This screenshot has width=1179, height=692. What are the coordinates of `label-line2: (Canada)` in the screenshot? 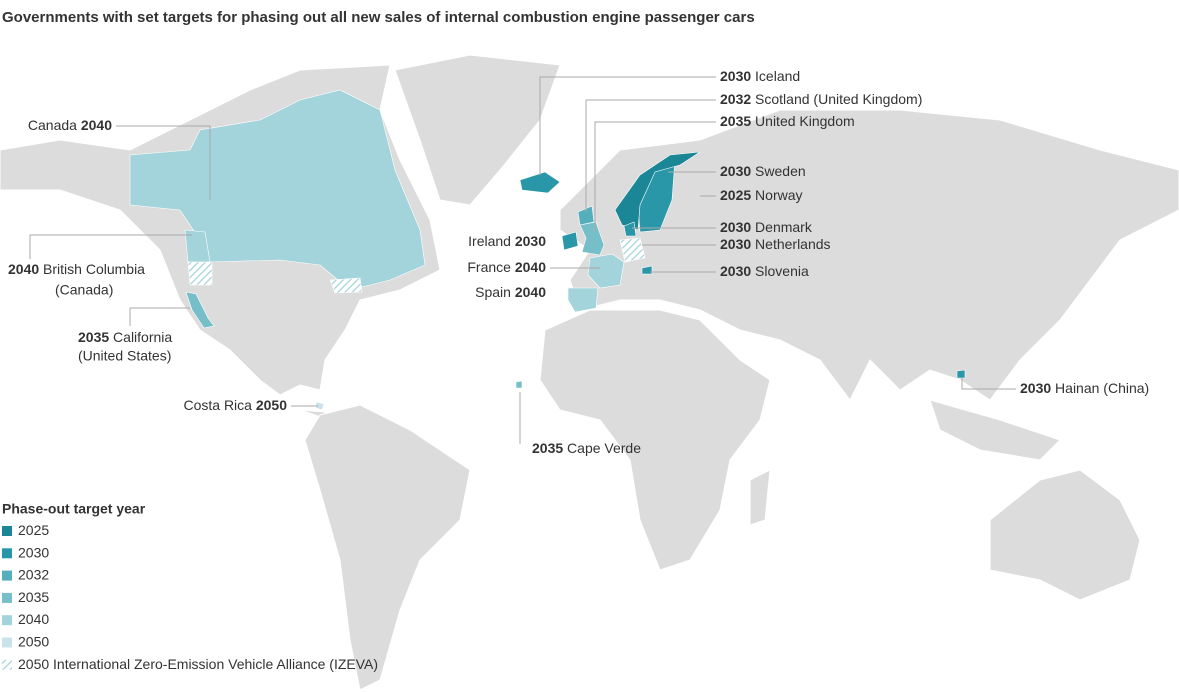 It's located at (84, 290).